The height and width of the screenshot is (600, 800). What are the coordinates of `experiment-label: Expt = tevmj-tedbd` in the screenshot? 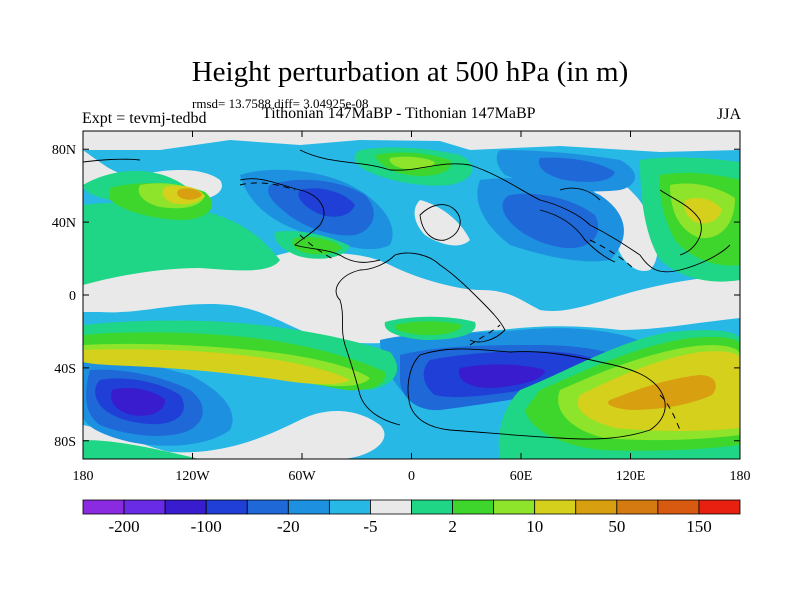 It's located at (144, 118).